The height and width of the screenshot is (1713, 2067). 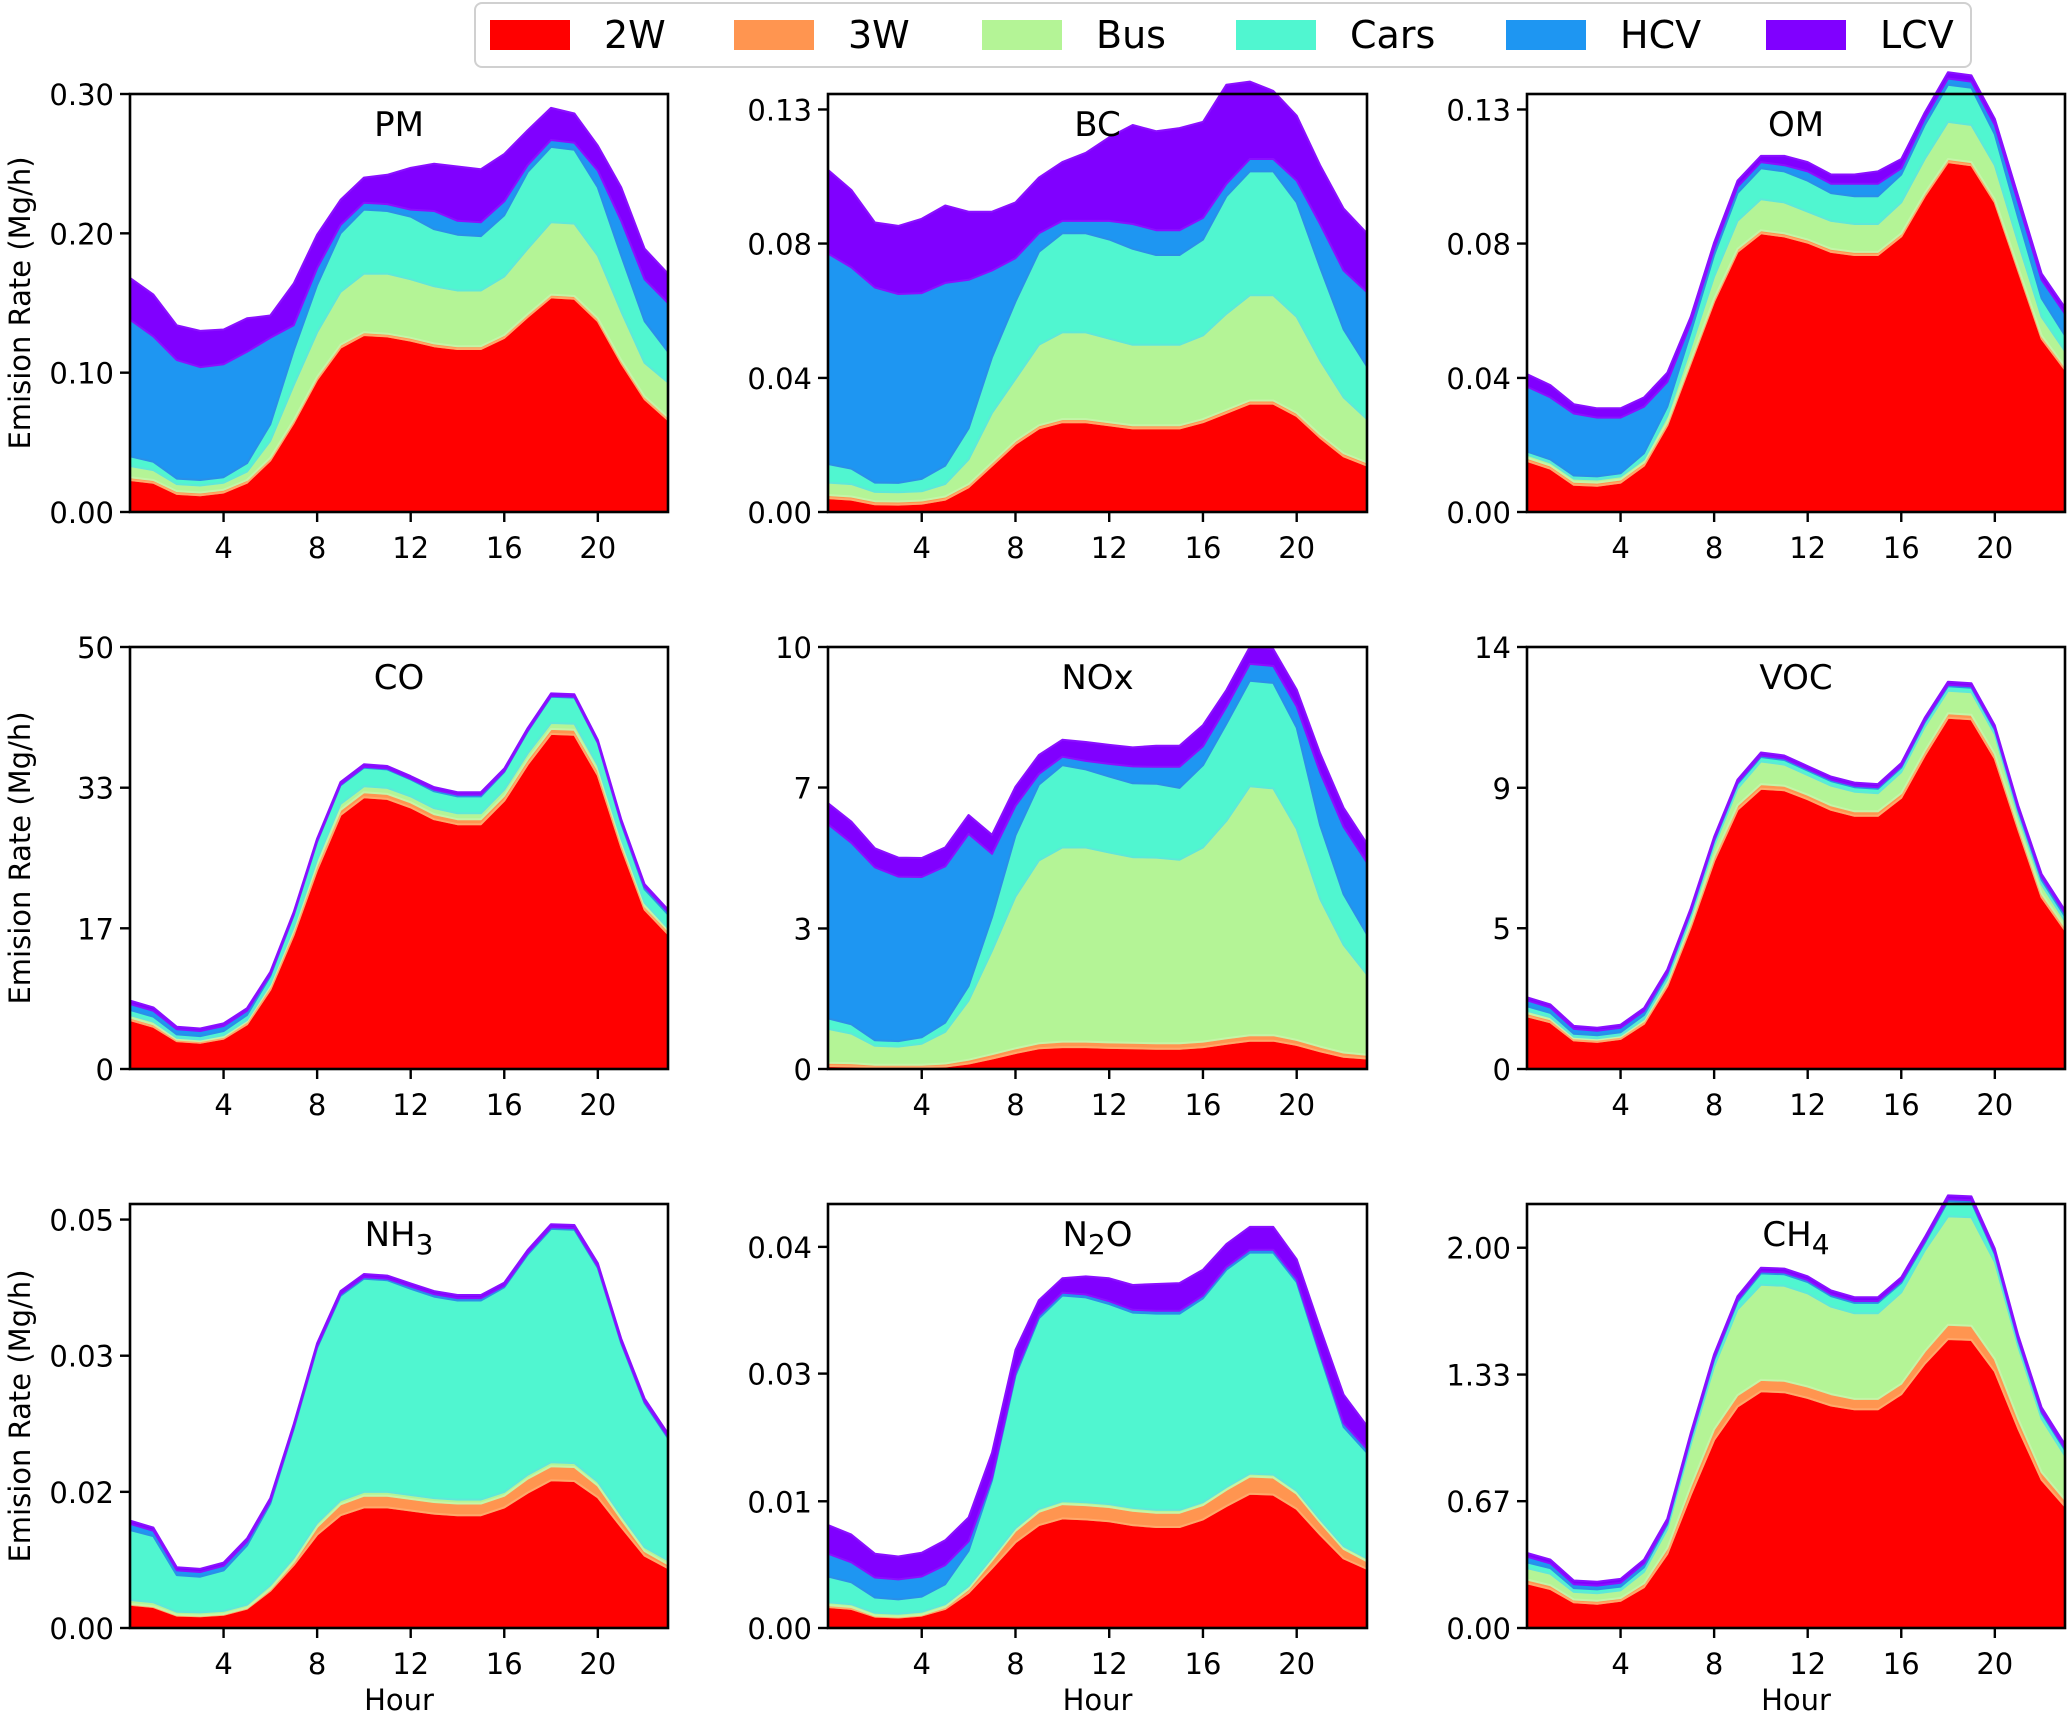 What do you see at coordinates (1022, 35) in the screenshot?
I see `legend-swatch-bus` at bounding box center [1022, 35].